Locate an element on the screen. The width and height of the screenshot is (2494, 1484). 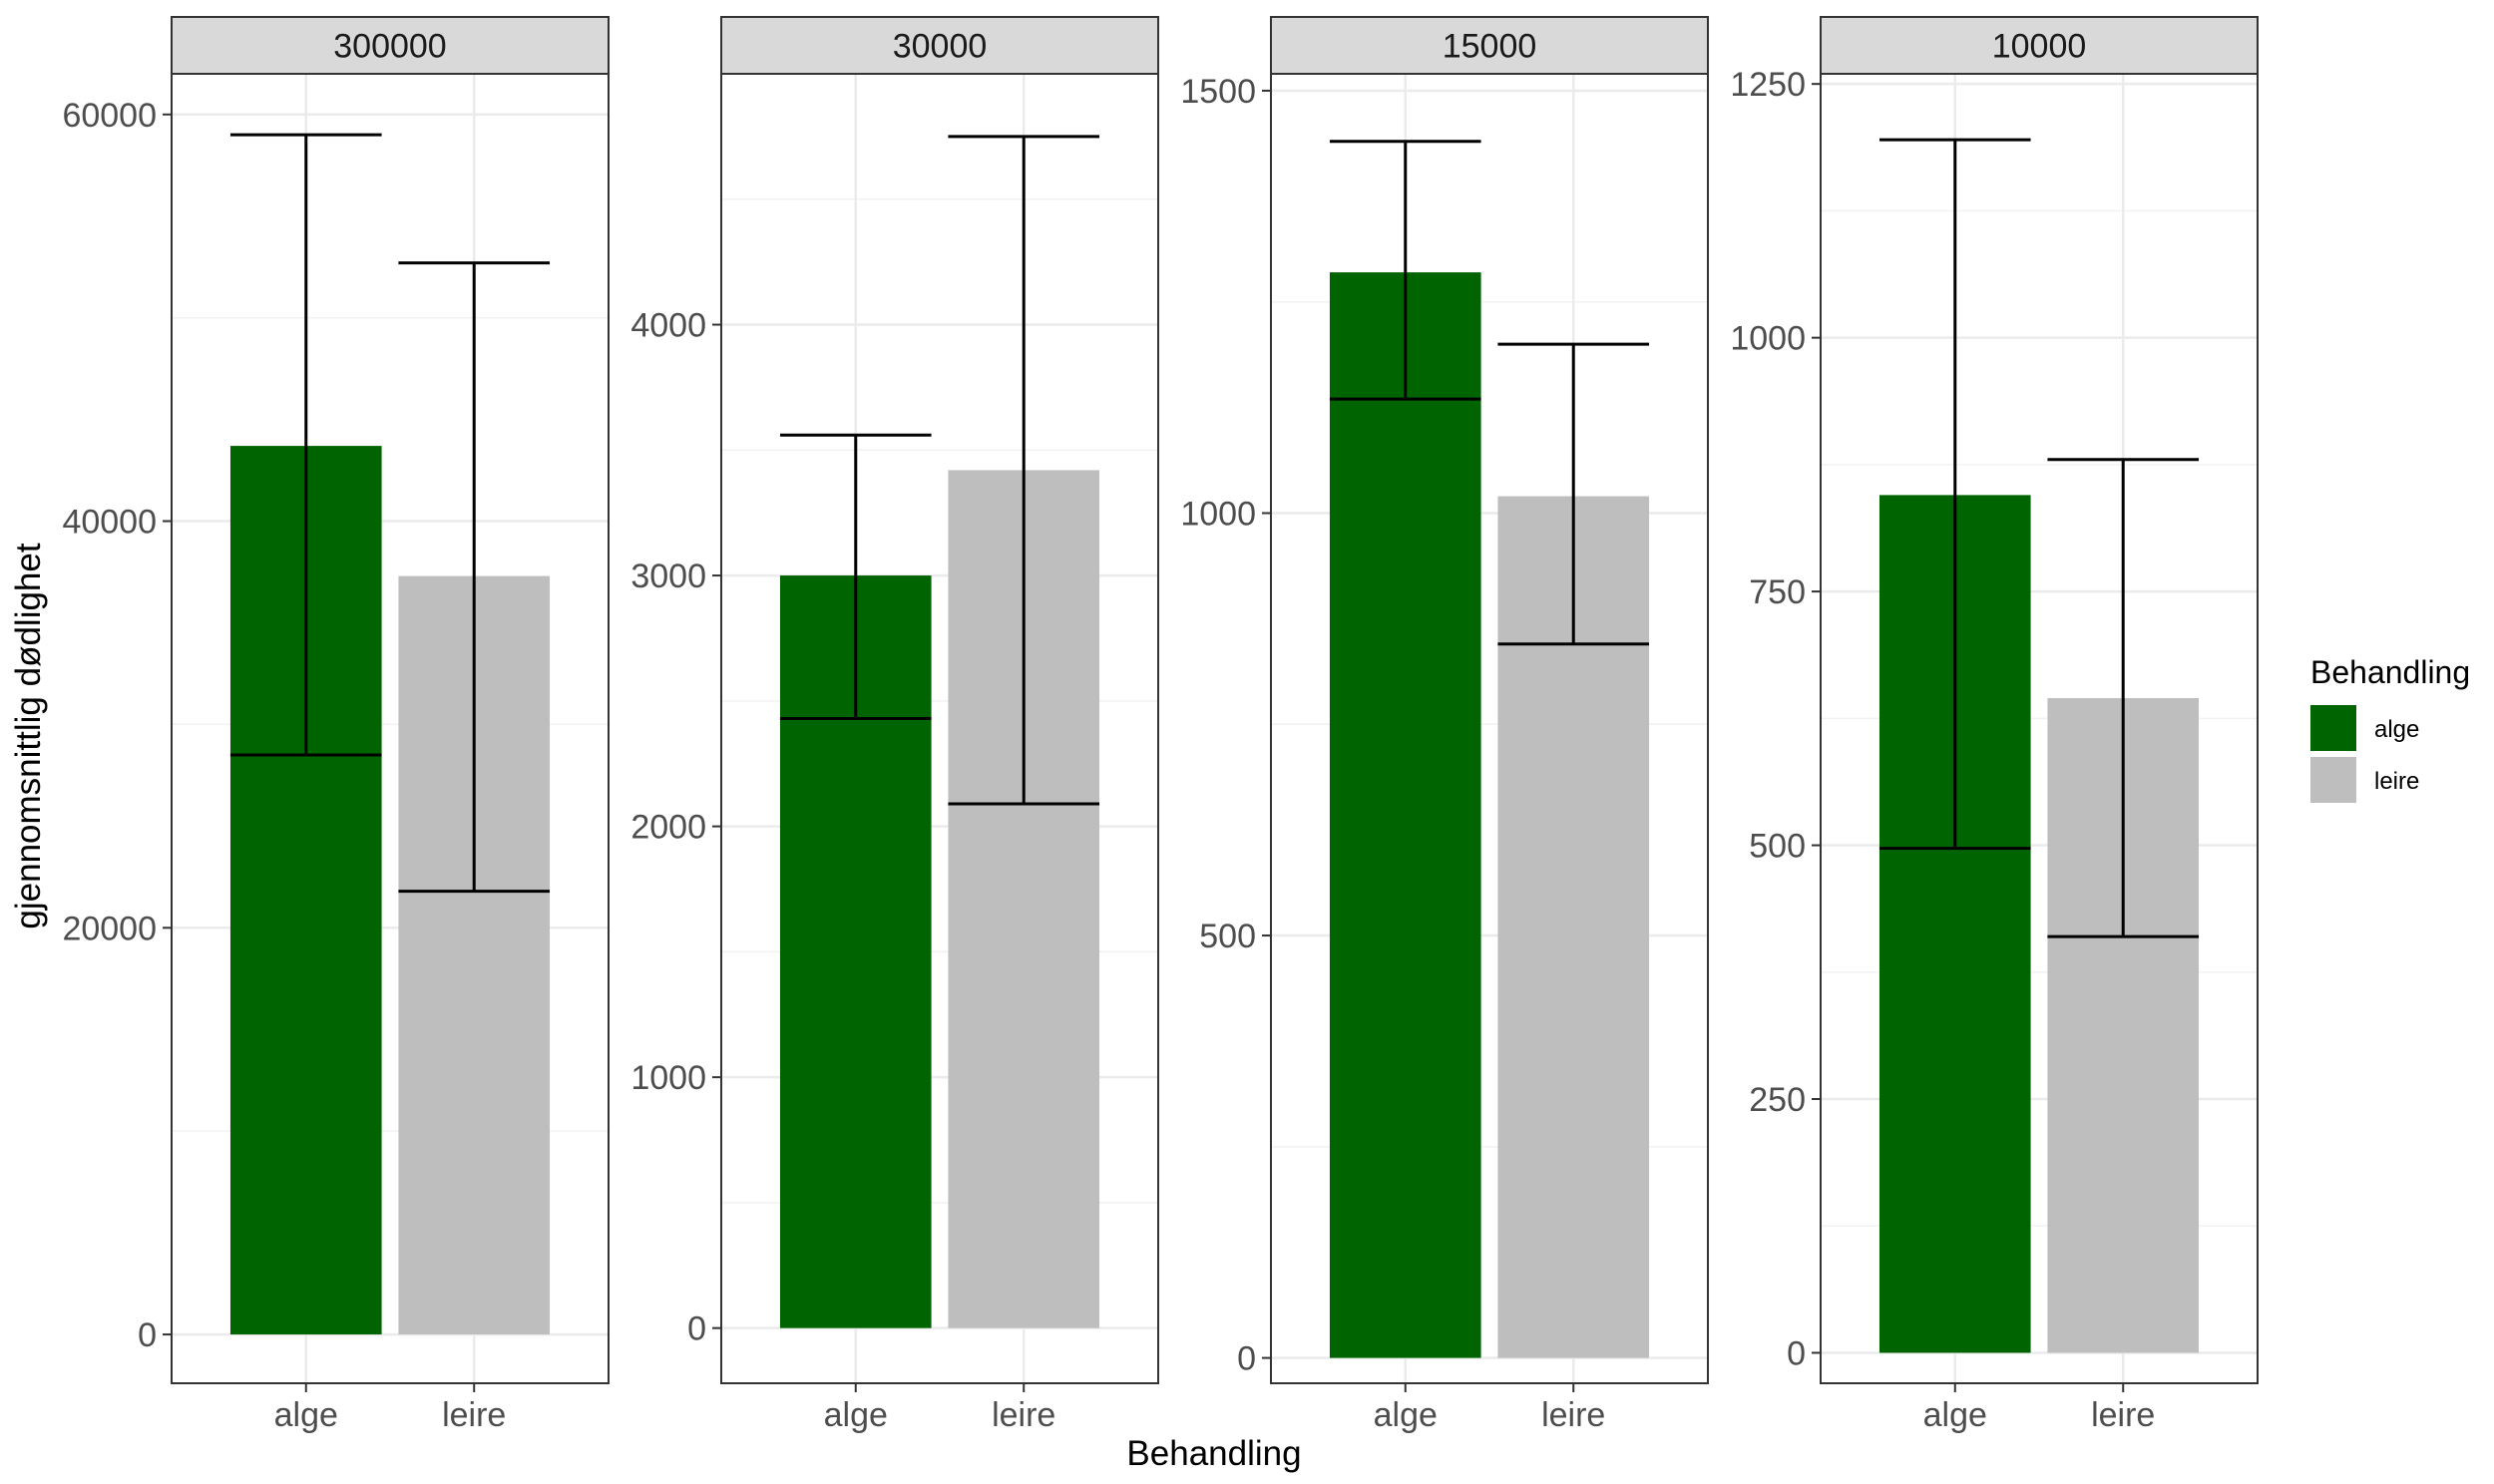
y-tick-label: 60000 is located at coordinates (109, 116).